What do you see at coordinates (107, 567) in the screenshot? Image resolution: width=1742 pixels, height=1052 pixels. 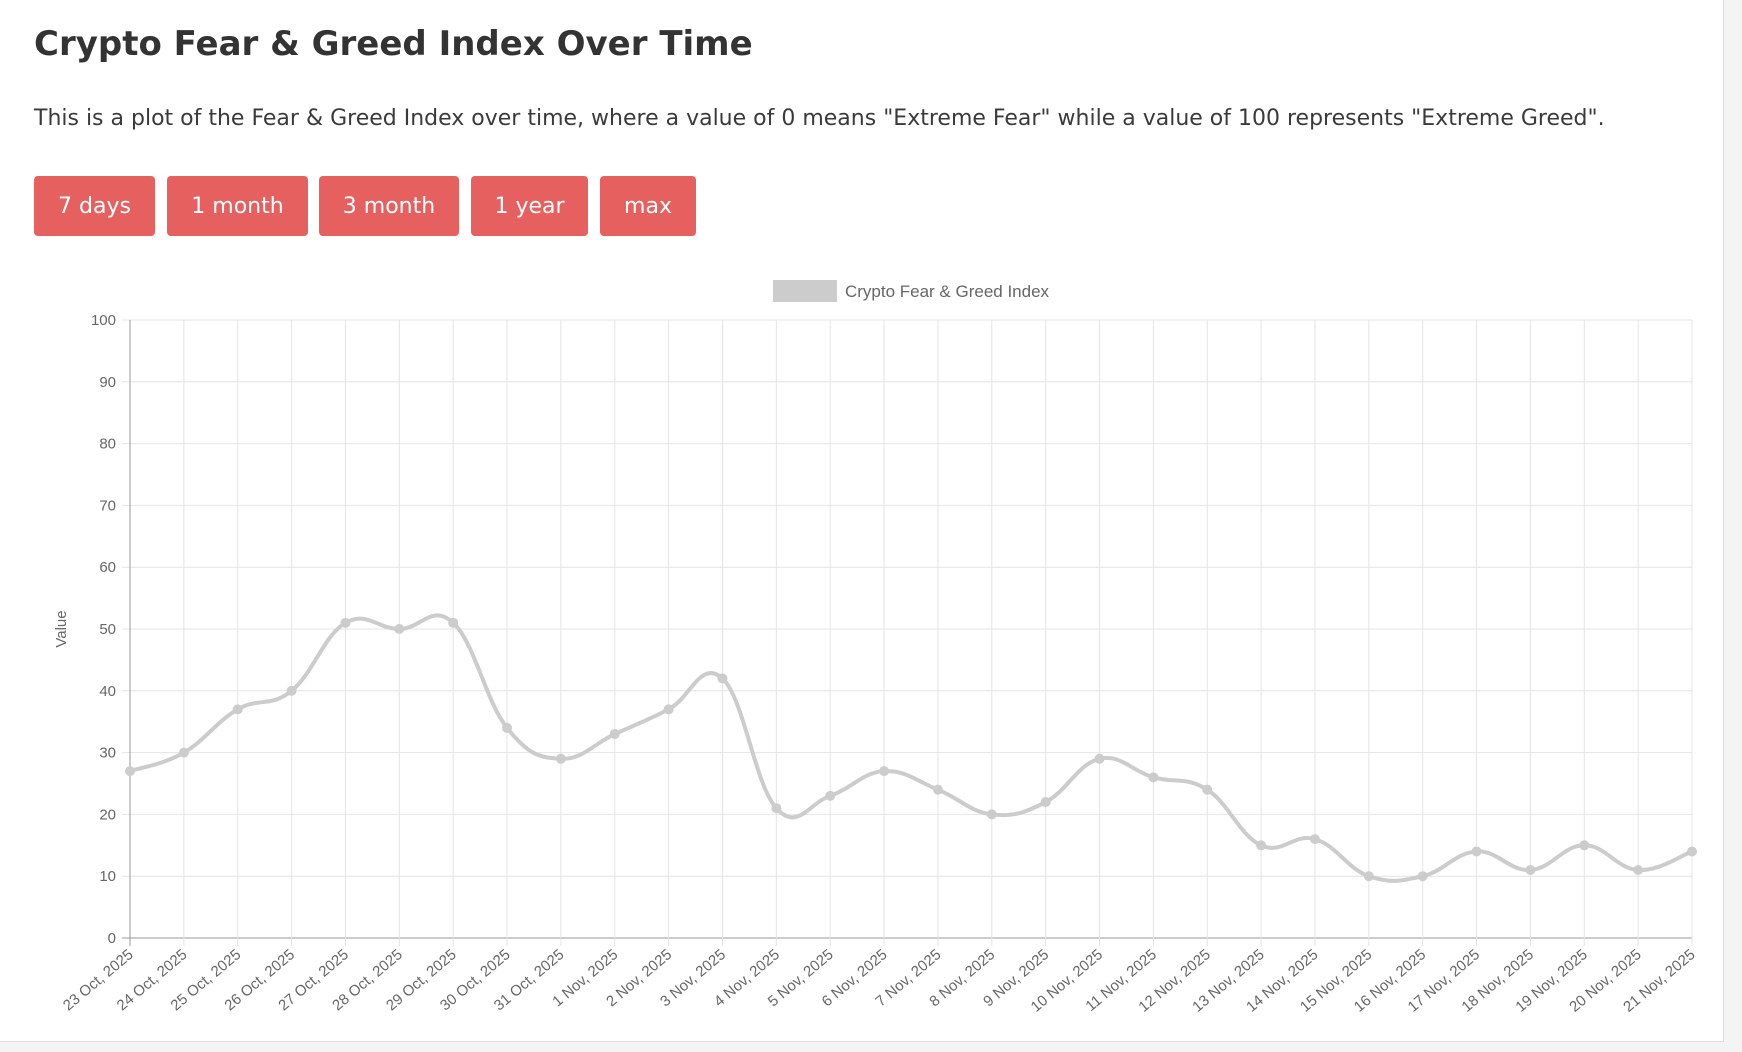 I see `y-tick-label: 60` at bounding box center [107, 567].